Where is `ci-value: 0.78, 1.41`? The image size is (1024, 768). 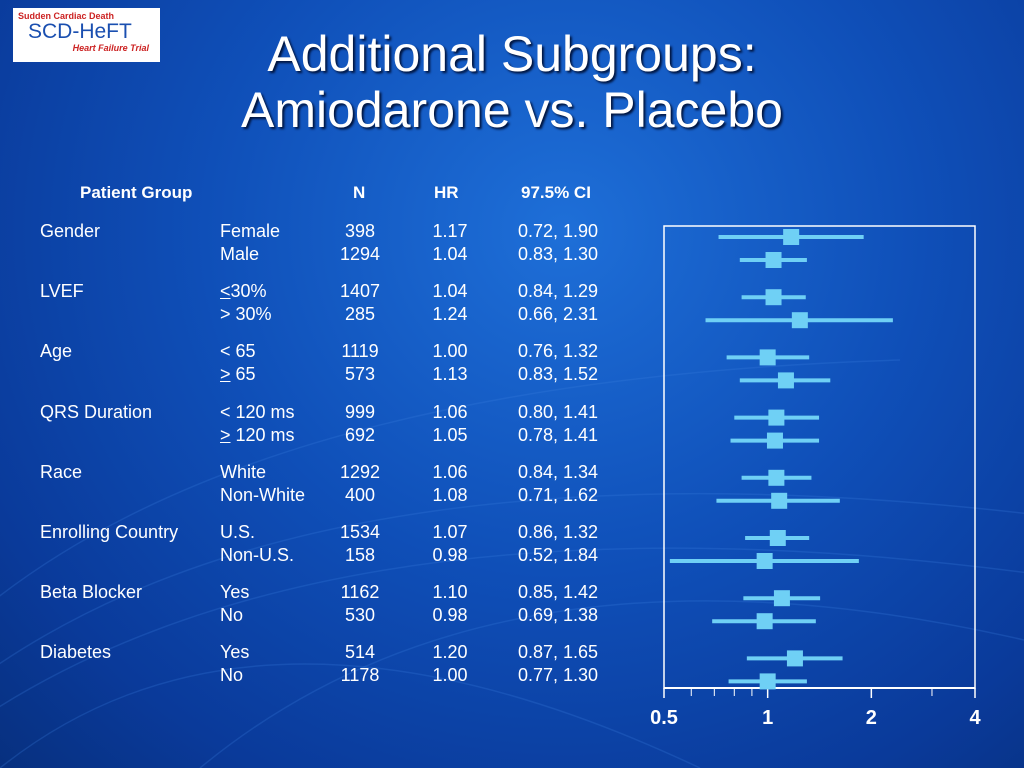
ci-value: 0.78, 1.41 is located at coordinates (558, 434).